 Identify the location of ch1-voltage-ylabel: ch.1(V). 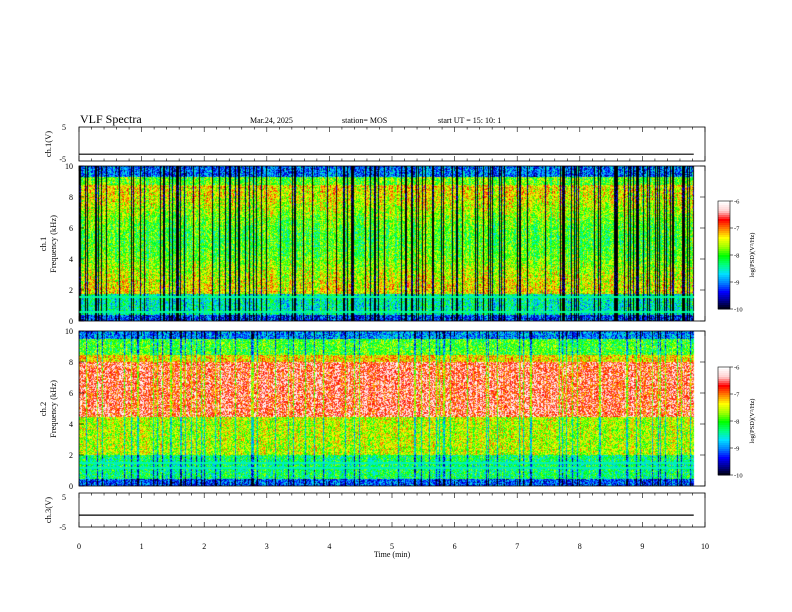
(48, 144).